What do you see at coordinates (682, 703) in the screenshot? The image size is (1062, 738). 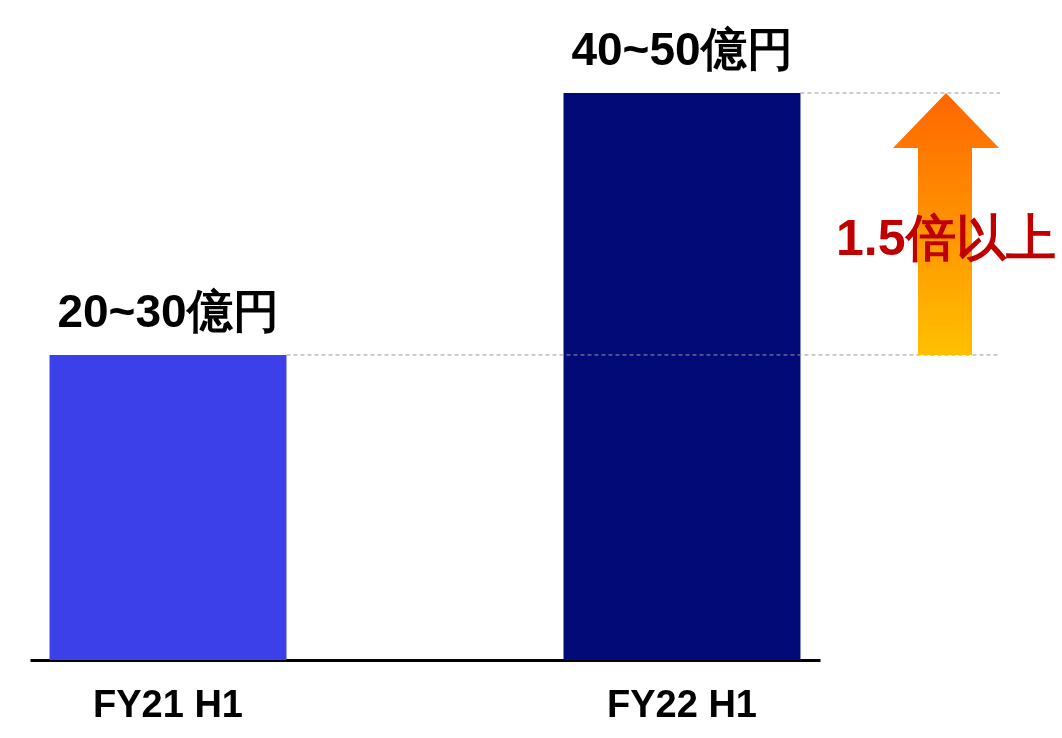 I see `x-tick-label: FY22 H1` at bounding box center [682, 703].